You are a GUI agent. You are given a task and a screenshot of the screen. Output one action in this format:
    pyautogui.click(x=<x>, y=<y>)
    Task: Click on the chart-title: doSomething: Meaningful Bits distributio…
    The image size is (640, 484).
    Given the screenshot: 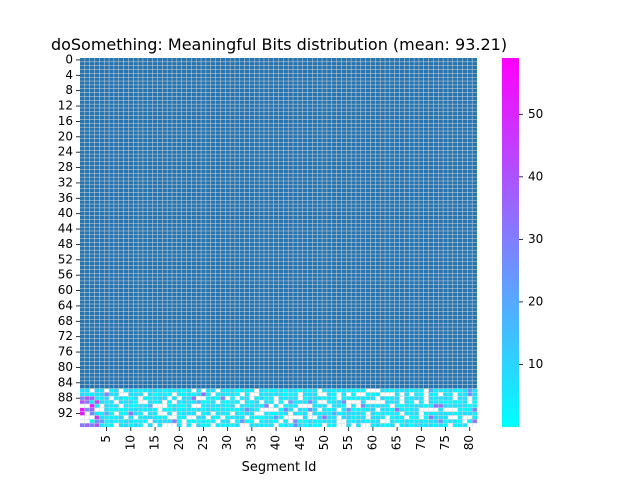 What is the action you would take?
    pyautogui.click(x=279, y=44)
    